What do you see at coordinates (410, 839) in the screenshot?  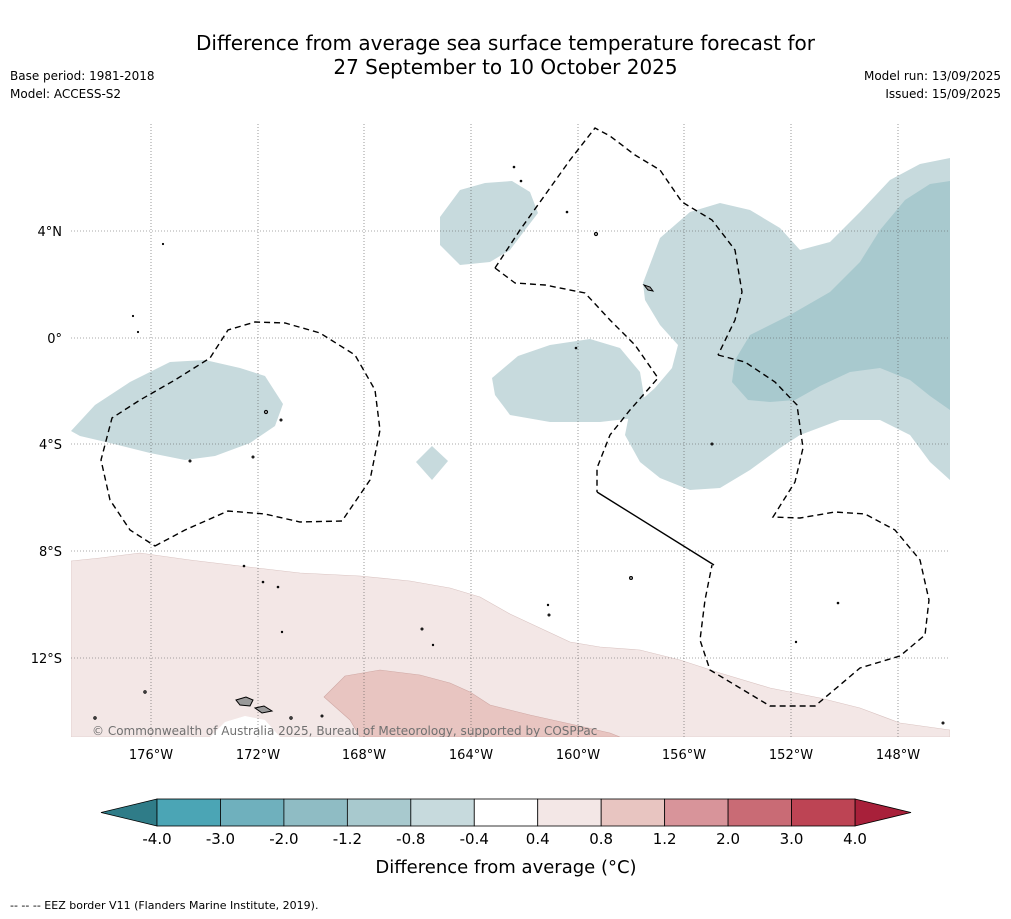 I see `colorbar-tick-label: -0.8` at bounding box center [410, 839].